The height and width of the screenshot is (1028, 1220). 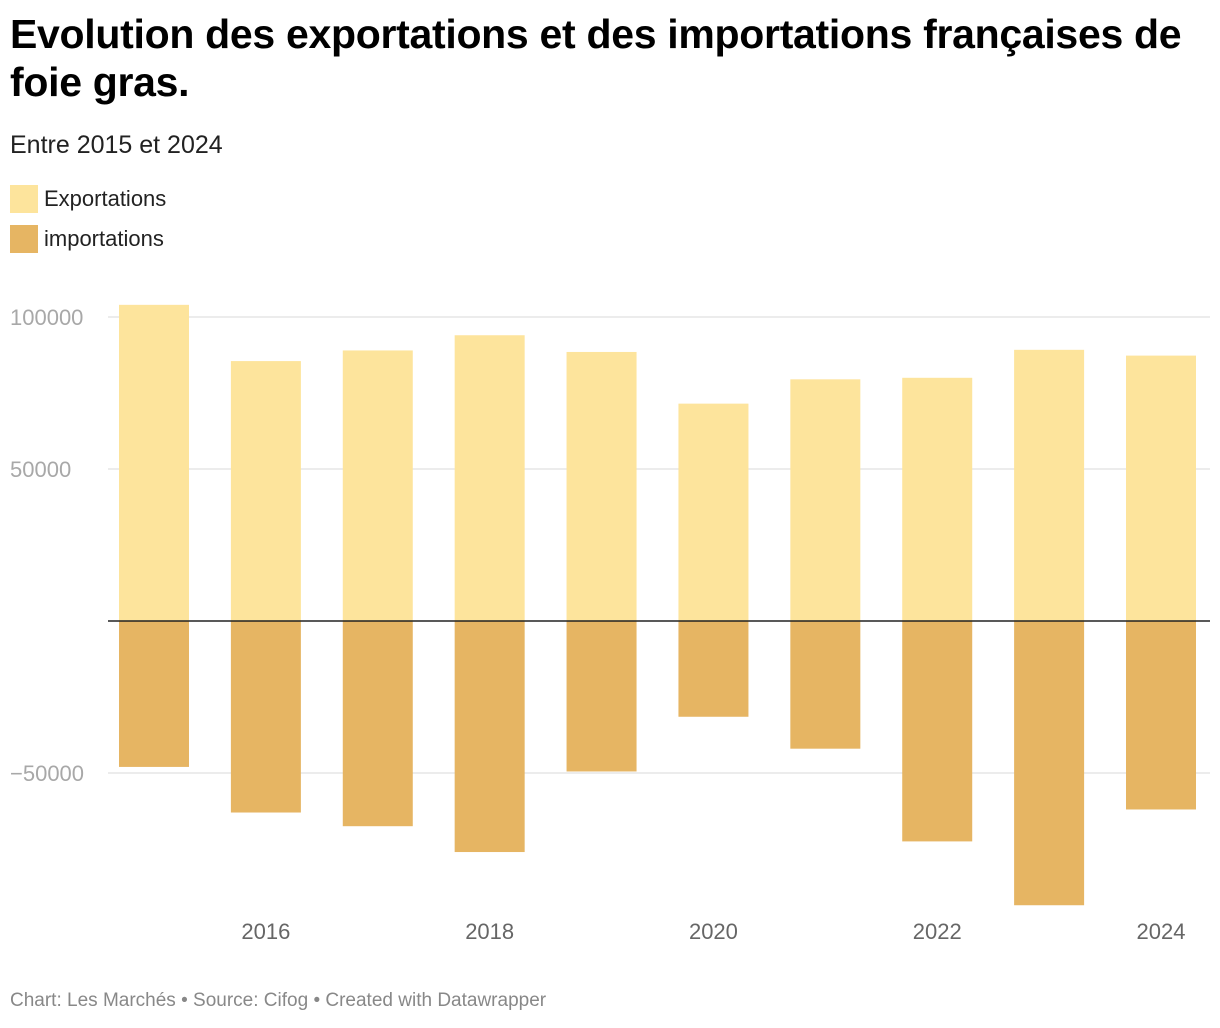 I want to click on bar-importations-2019, so click(x=601, y=696).